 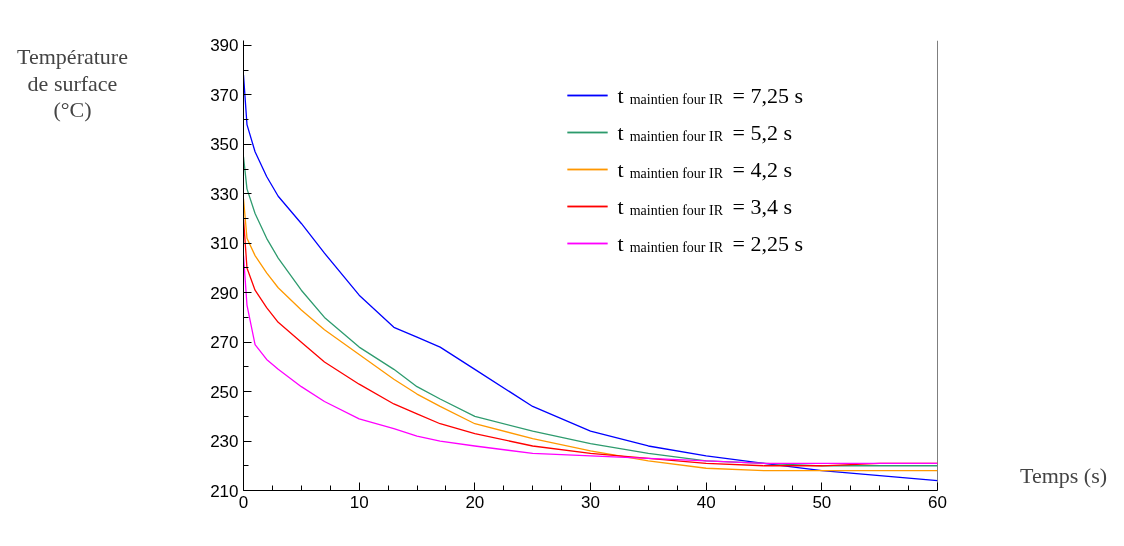 I want to click on y-tick-label: 210, so click(x=224, y=491).